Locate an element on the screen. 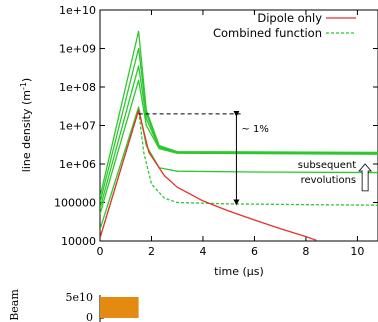  y-tick-label: 100000 is located at coordinates (75, 203).